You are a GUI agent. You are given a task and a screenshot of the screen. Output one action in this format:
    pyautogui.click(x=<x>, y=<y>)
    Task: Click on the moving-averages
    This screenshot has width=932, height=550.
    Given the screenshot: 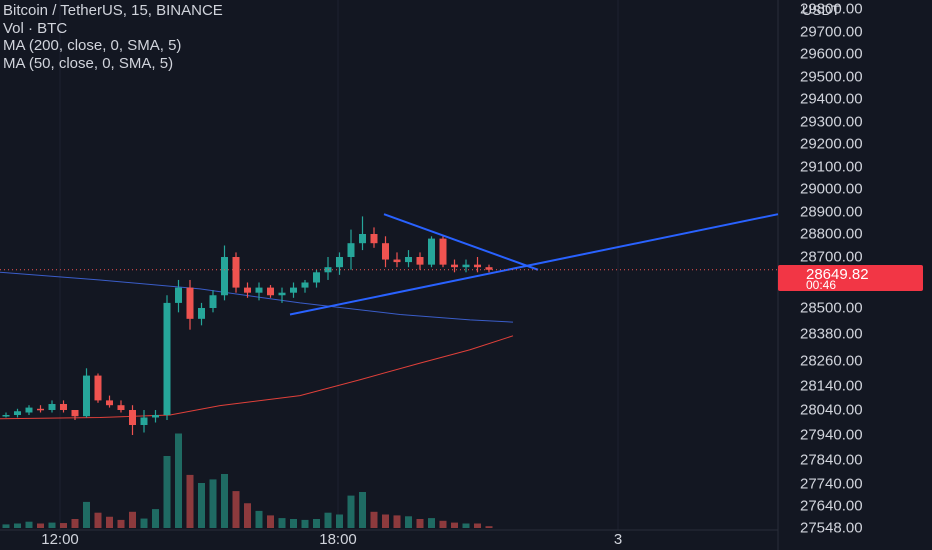 What is the action you would take?
    pyautogui.click(x=257, y=345)
    